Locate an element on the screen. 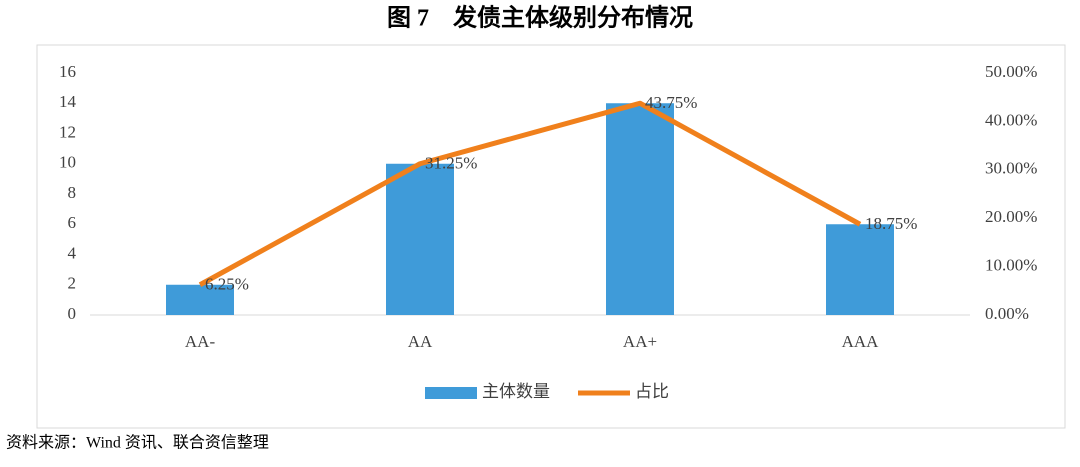  y-tick-label: 4 is located at coordinates (72, 252).